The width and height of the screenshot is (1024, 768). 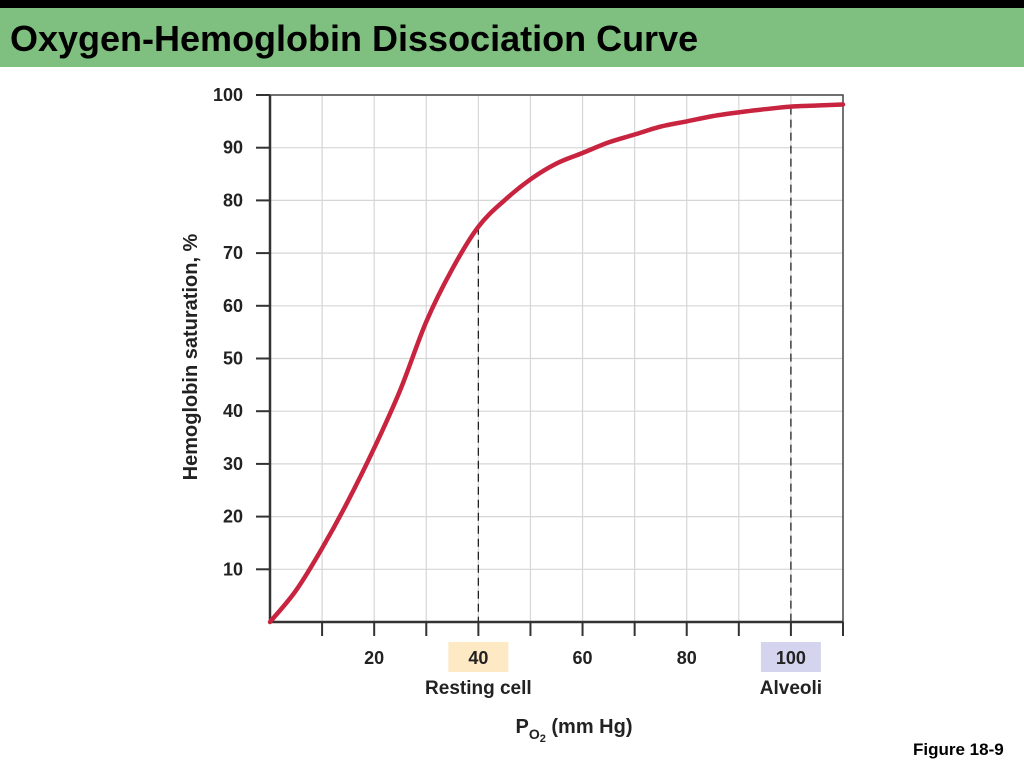 What do you see at coordinates (233, 148) in the screenshot?
I see `y-tick-label: 90` at bounding box center [233, 148].